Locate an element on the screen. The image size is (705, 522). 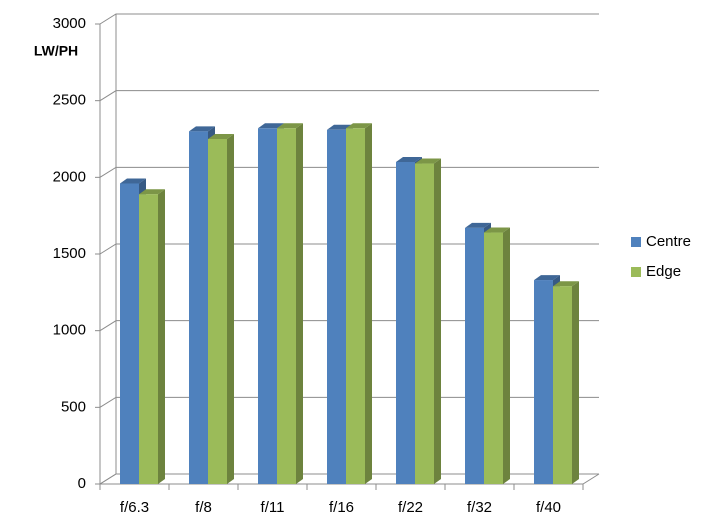
x-tick-label: f/6.3 is located at coordinates (134, 507).